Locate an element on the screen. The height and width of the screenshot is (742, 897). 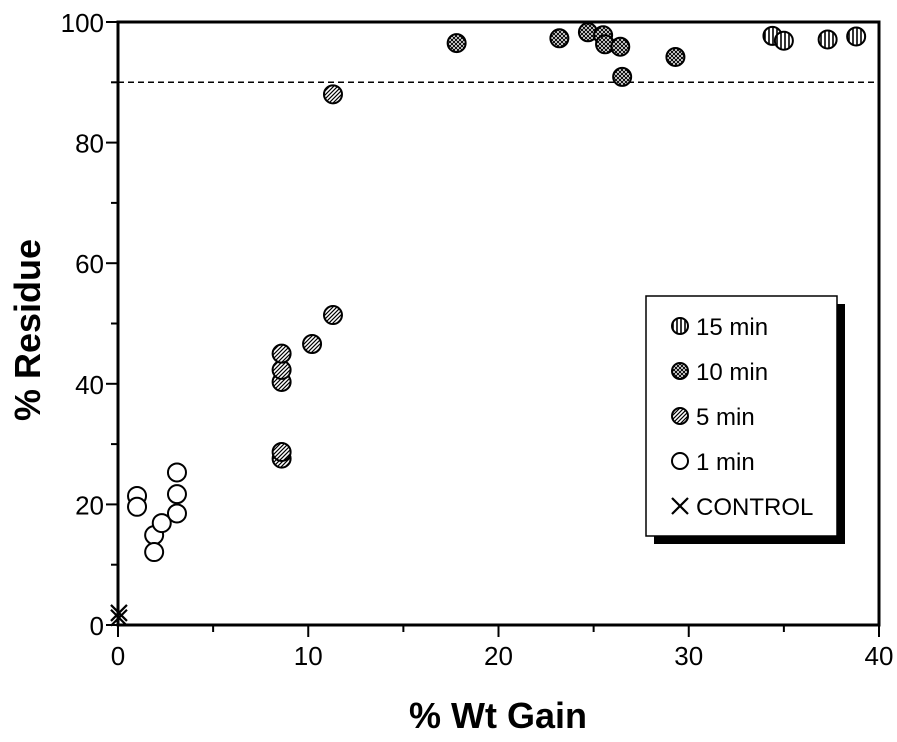
legend-label: CONTROL is located at coordinates (754, 507).